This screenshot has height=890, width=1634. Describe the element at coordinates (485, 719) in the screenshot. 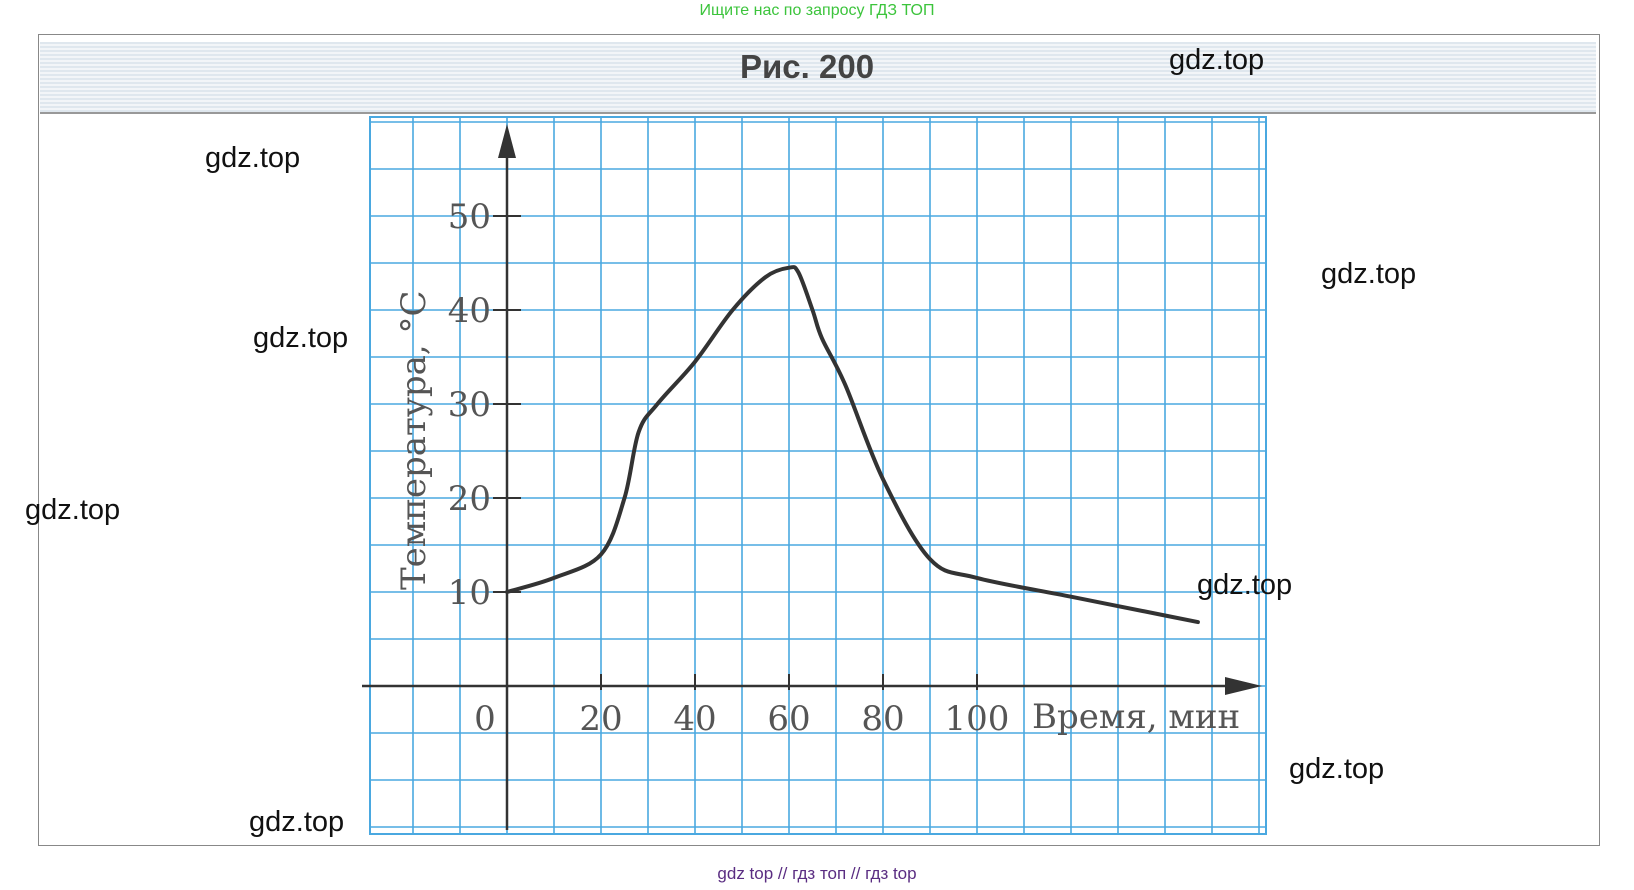

I see `x-tick-label: 0` at that location.